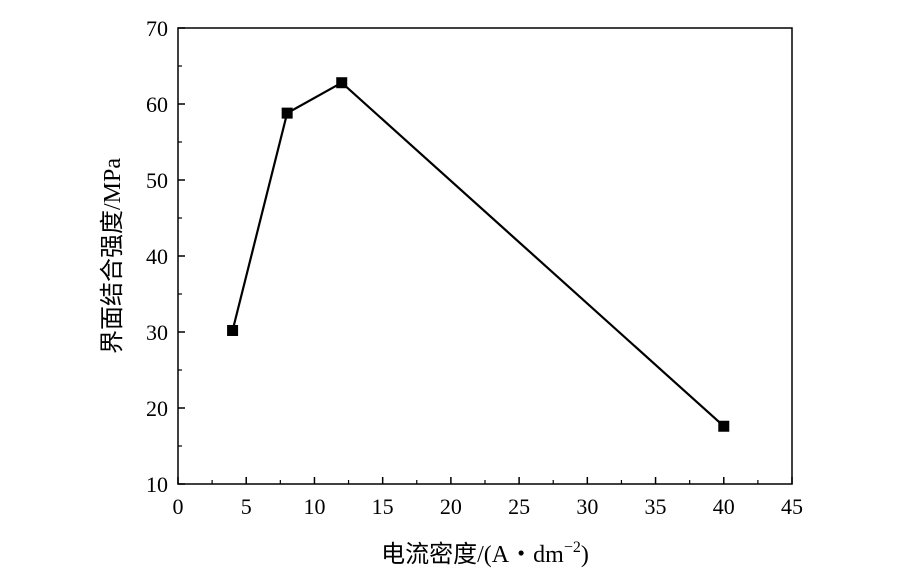 Image resolution: width=900 pixels, height=585 pixels. What do you see at coordinates (178, 506) in the screenshot?
I see `x-tick-label: 0` at bounding box center [178, 506].